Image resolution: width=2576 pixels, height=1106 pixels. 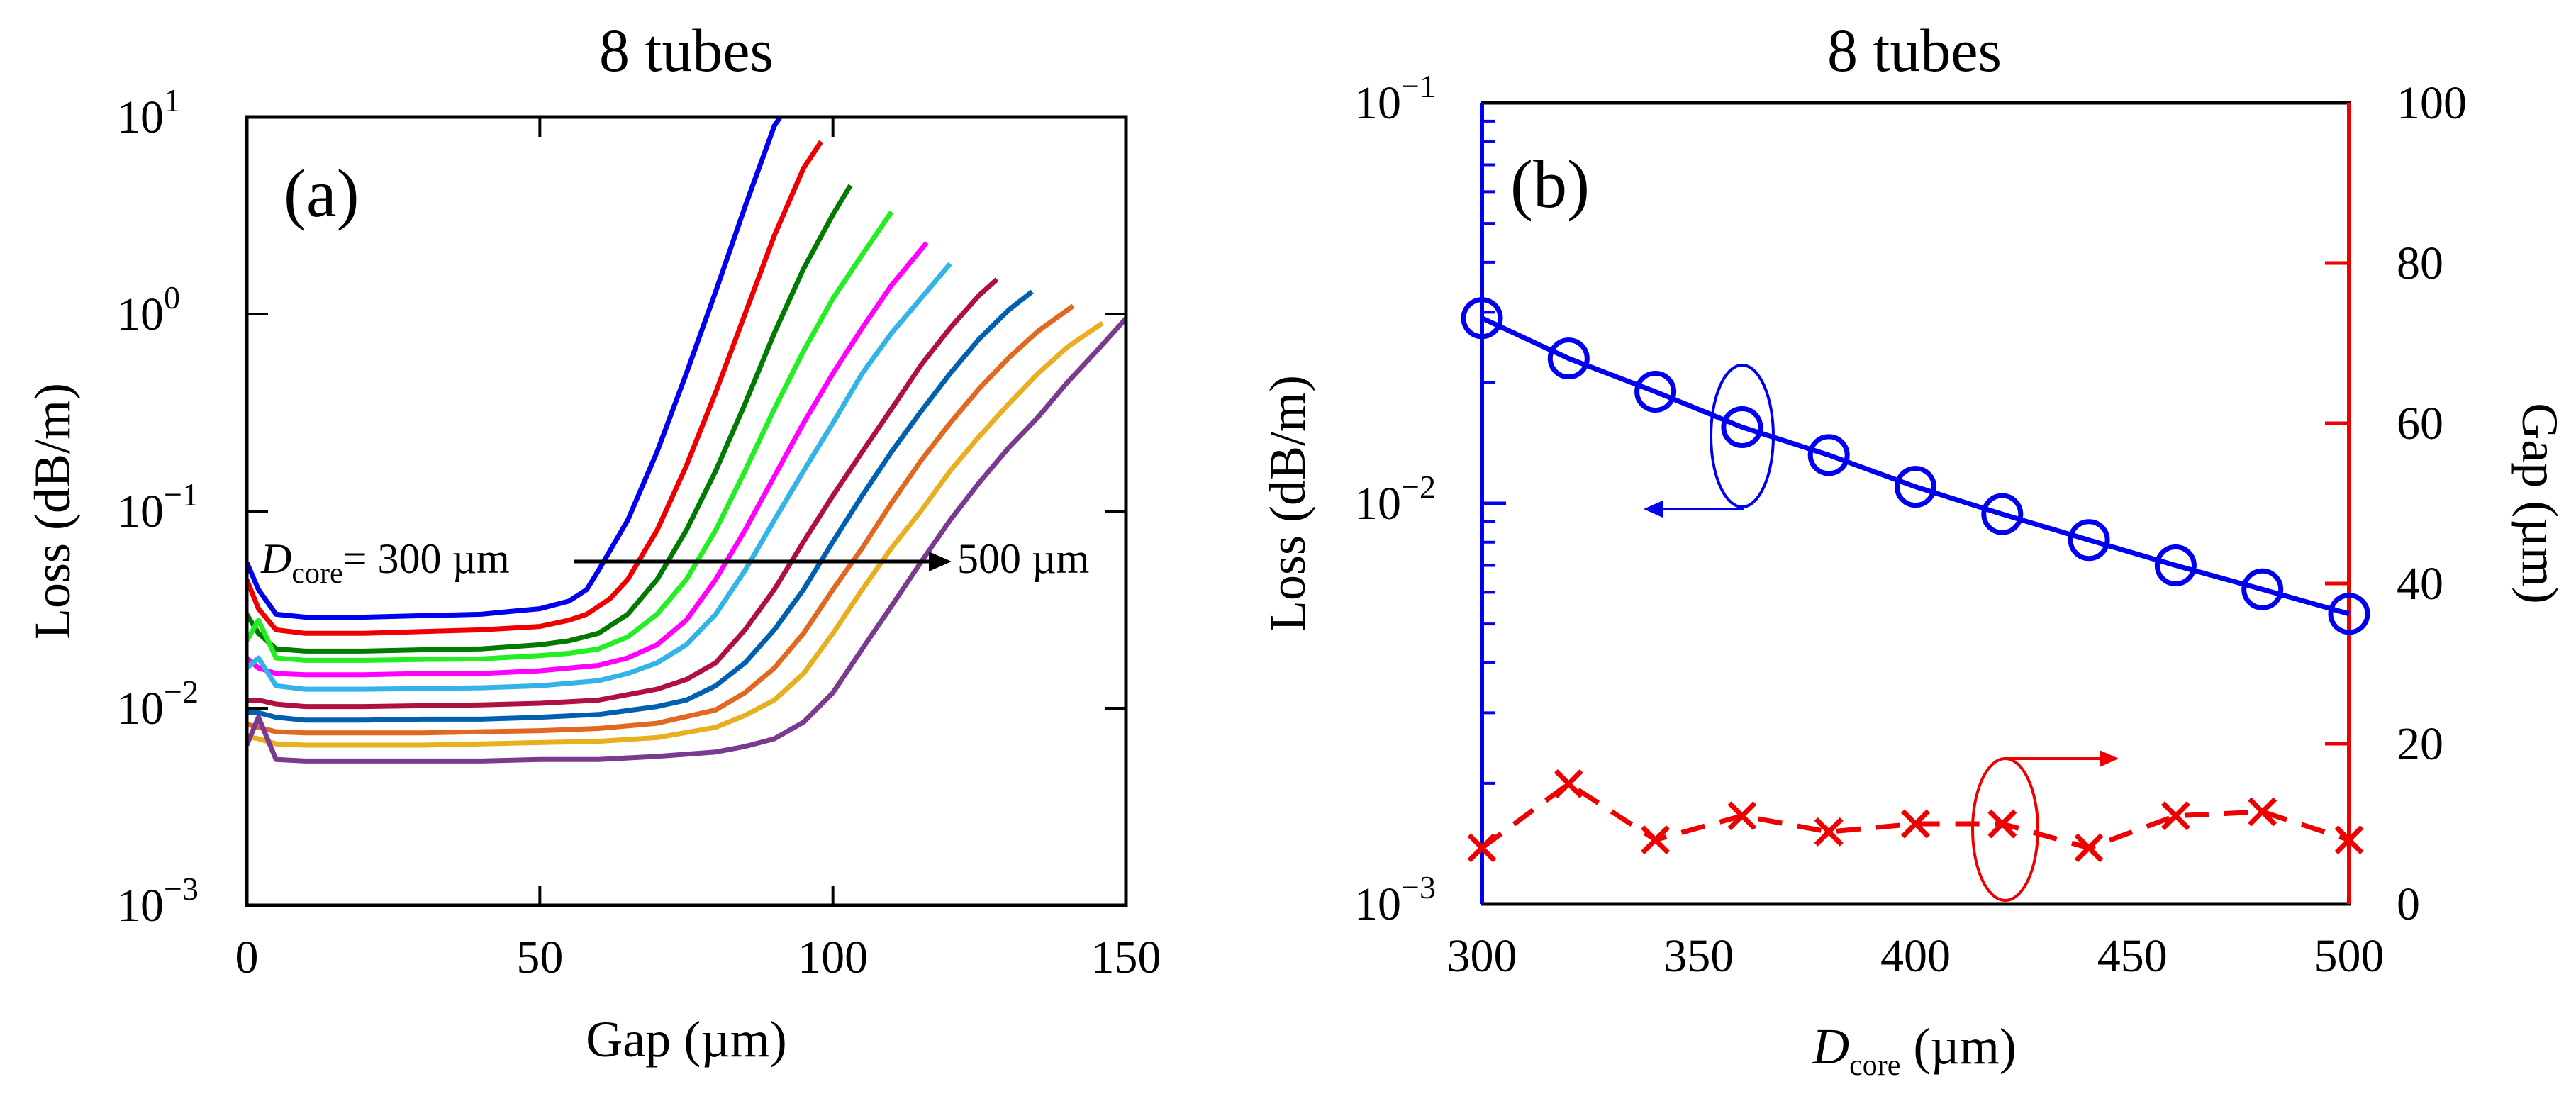 I want to click on panel-b-y2-tick-label: 40, so click(x=2420, y=584).